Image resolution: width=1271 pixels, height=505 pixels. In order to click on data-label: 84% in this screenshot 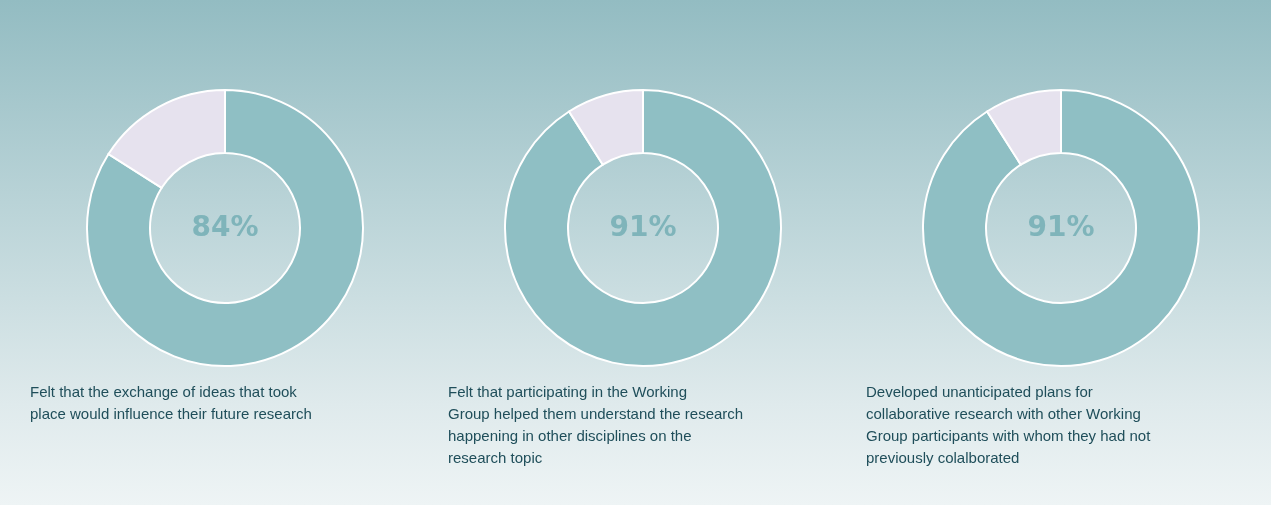, I will do `click(225, 226)`.